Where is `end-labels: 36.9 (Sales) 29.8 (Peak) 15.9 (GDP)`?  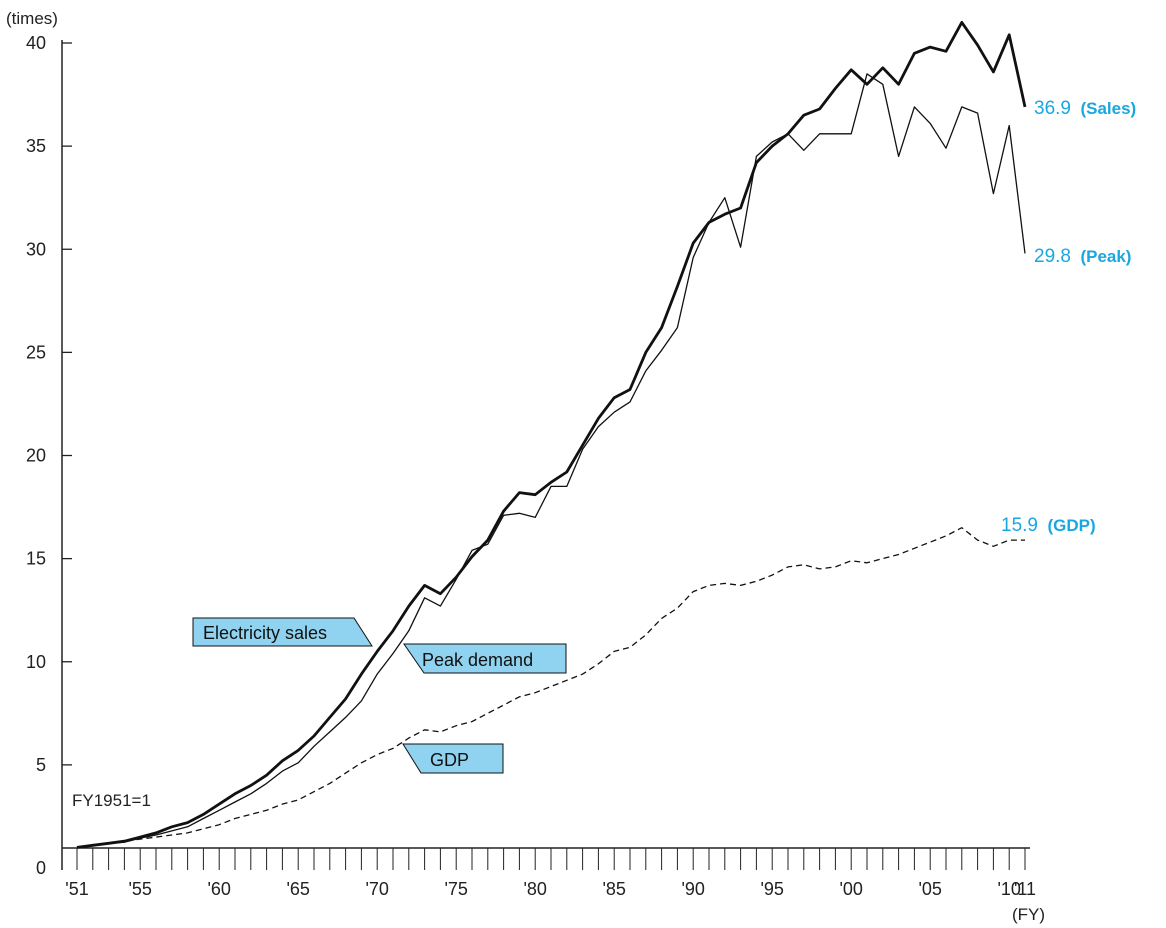
end-labels: 36.9 (Sales) 29.8 (Peak) 15.9 (GDP) is located at coordinates (1068, 317).